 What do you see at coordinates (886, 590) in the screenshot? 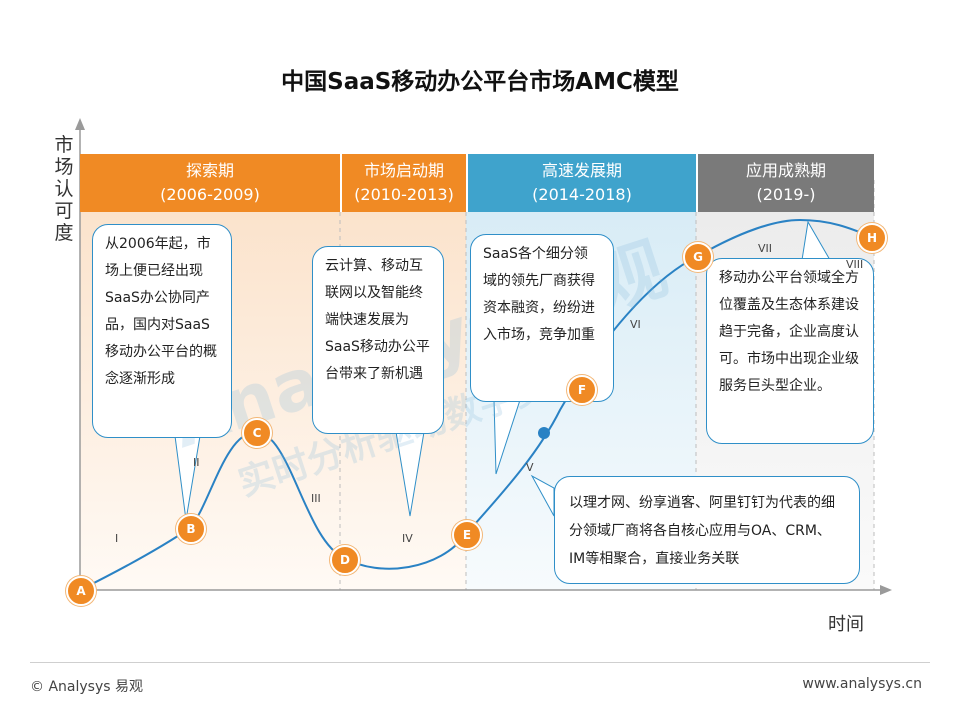
I see `x-axis-arrow` at bounding box center [886, 590].